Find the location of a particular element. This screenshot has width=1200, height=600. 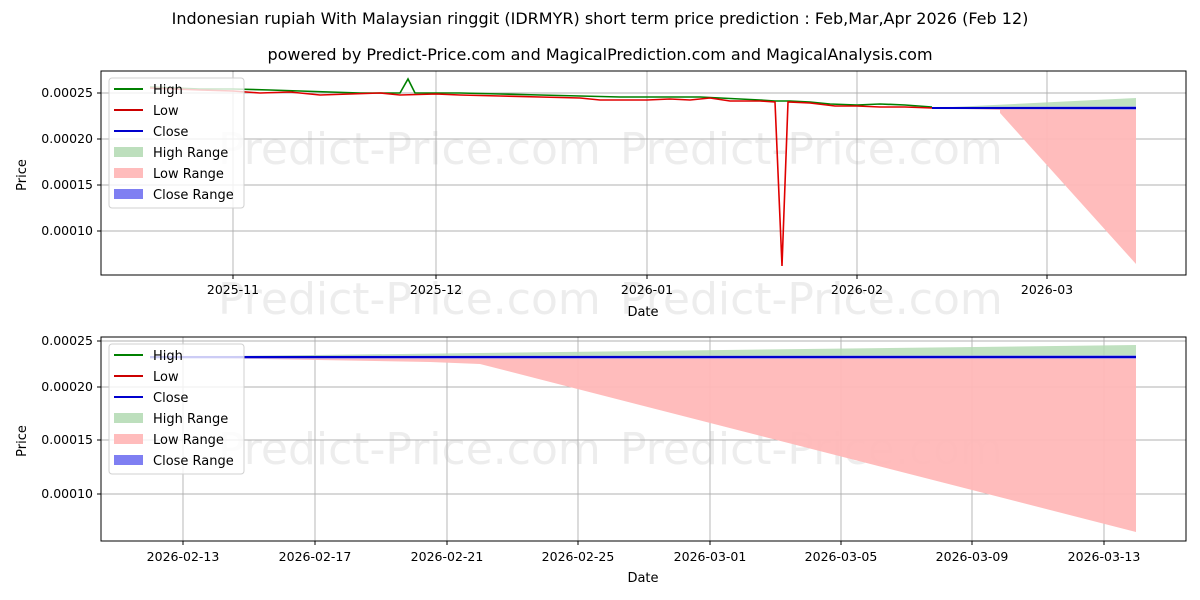

x-tick-label: 2025-11 is located at coordinates (233, 289).